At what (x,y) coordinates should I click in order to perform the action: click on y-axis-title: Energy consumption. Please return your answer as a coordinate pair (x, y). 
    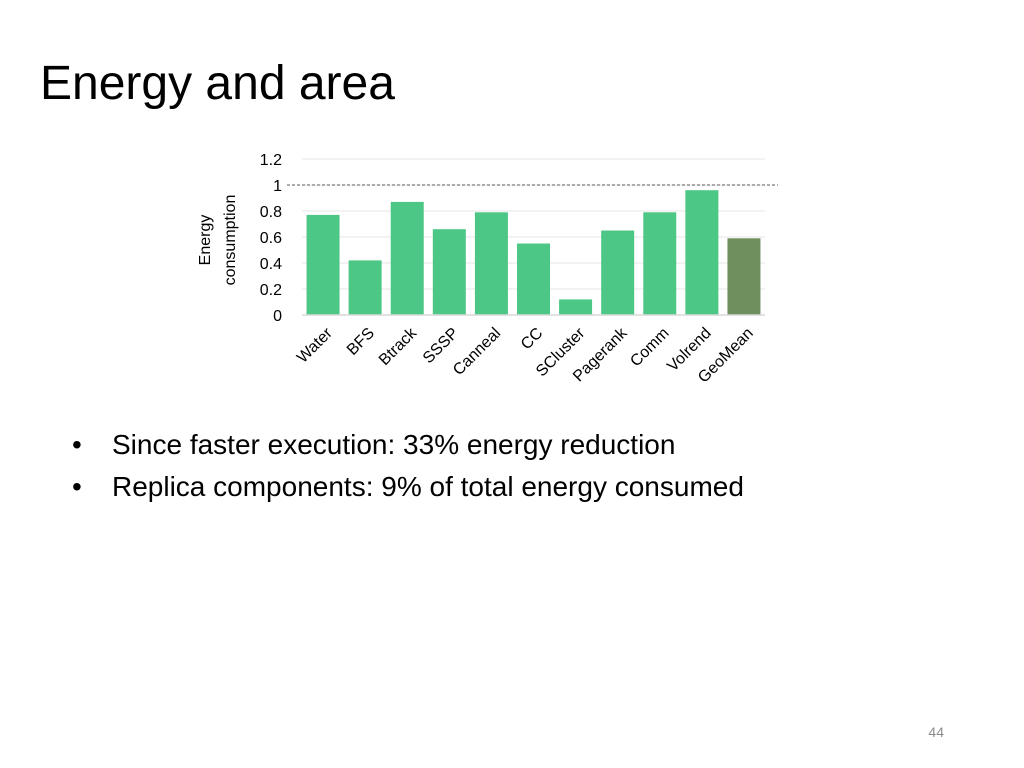
    Looking at the image, I should click on (218, 240).